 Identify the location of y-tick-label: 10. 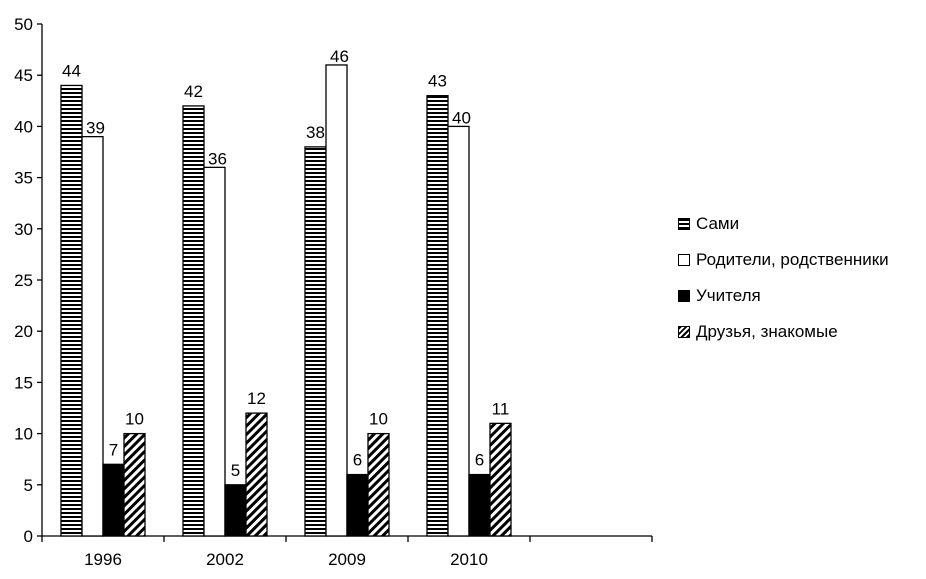
(23, 434).